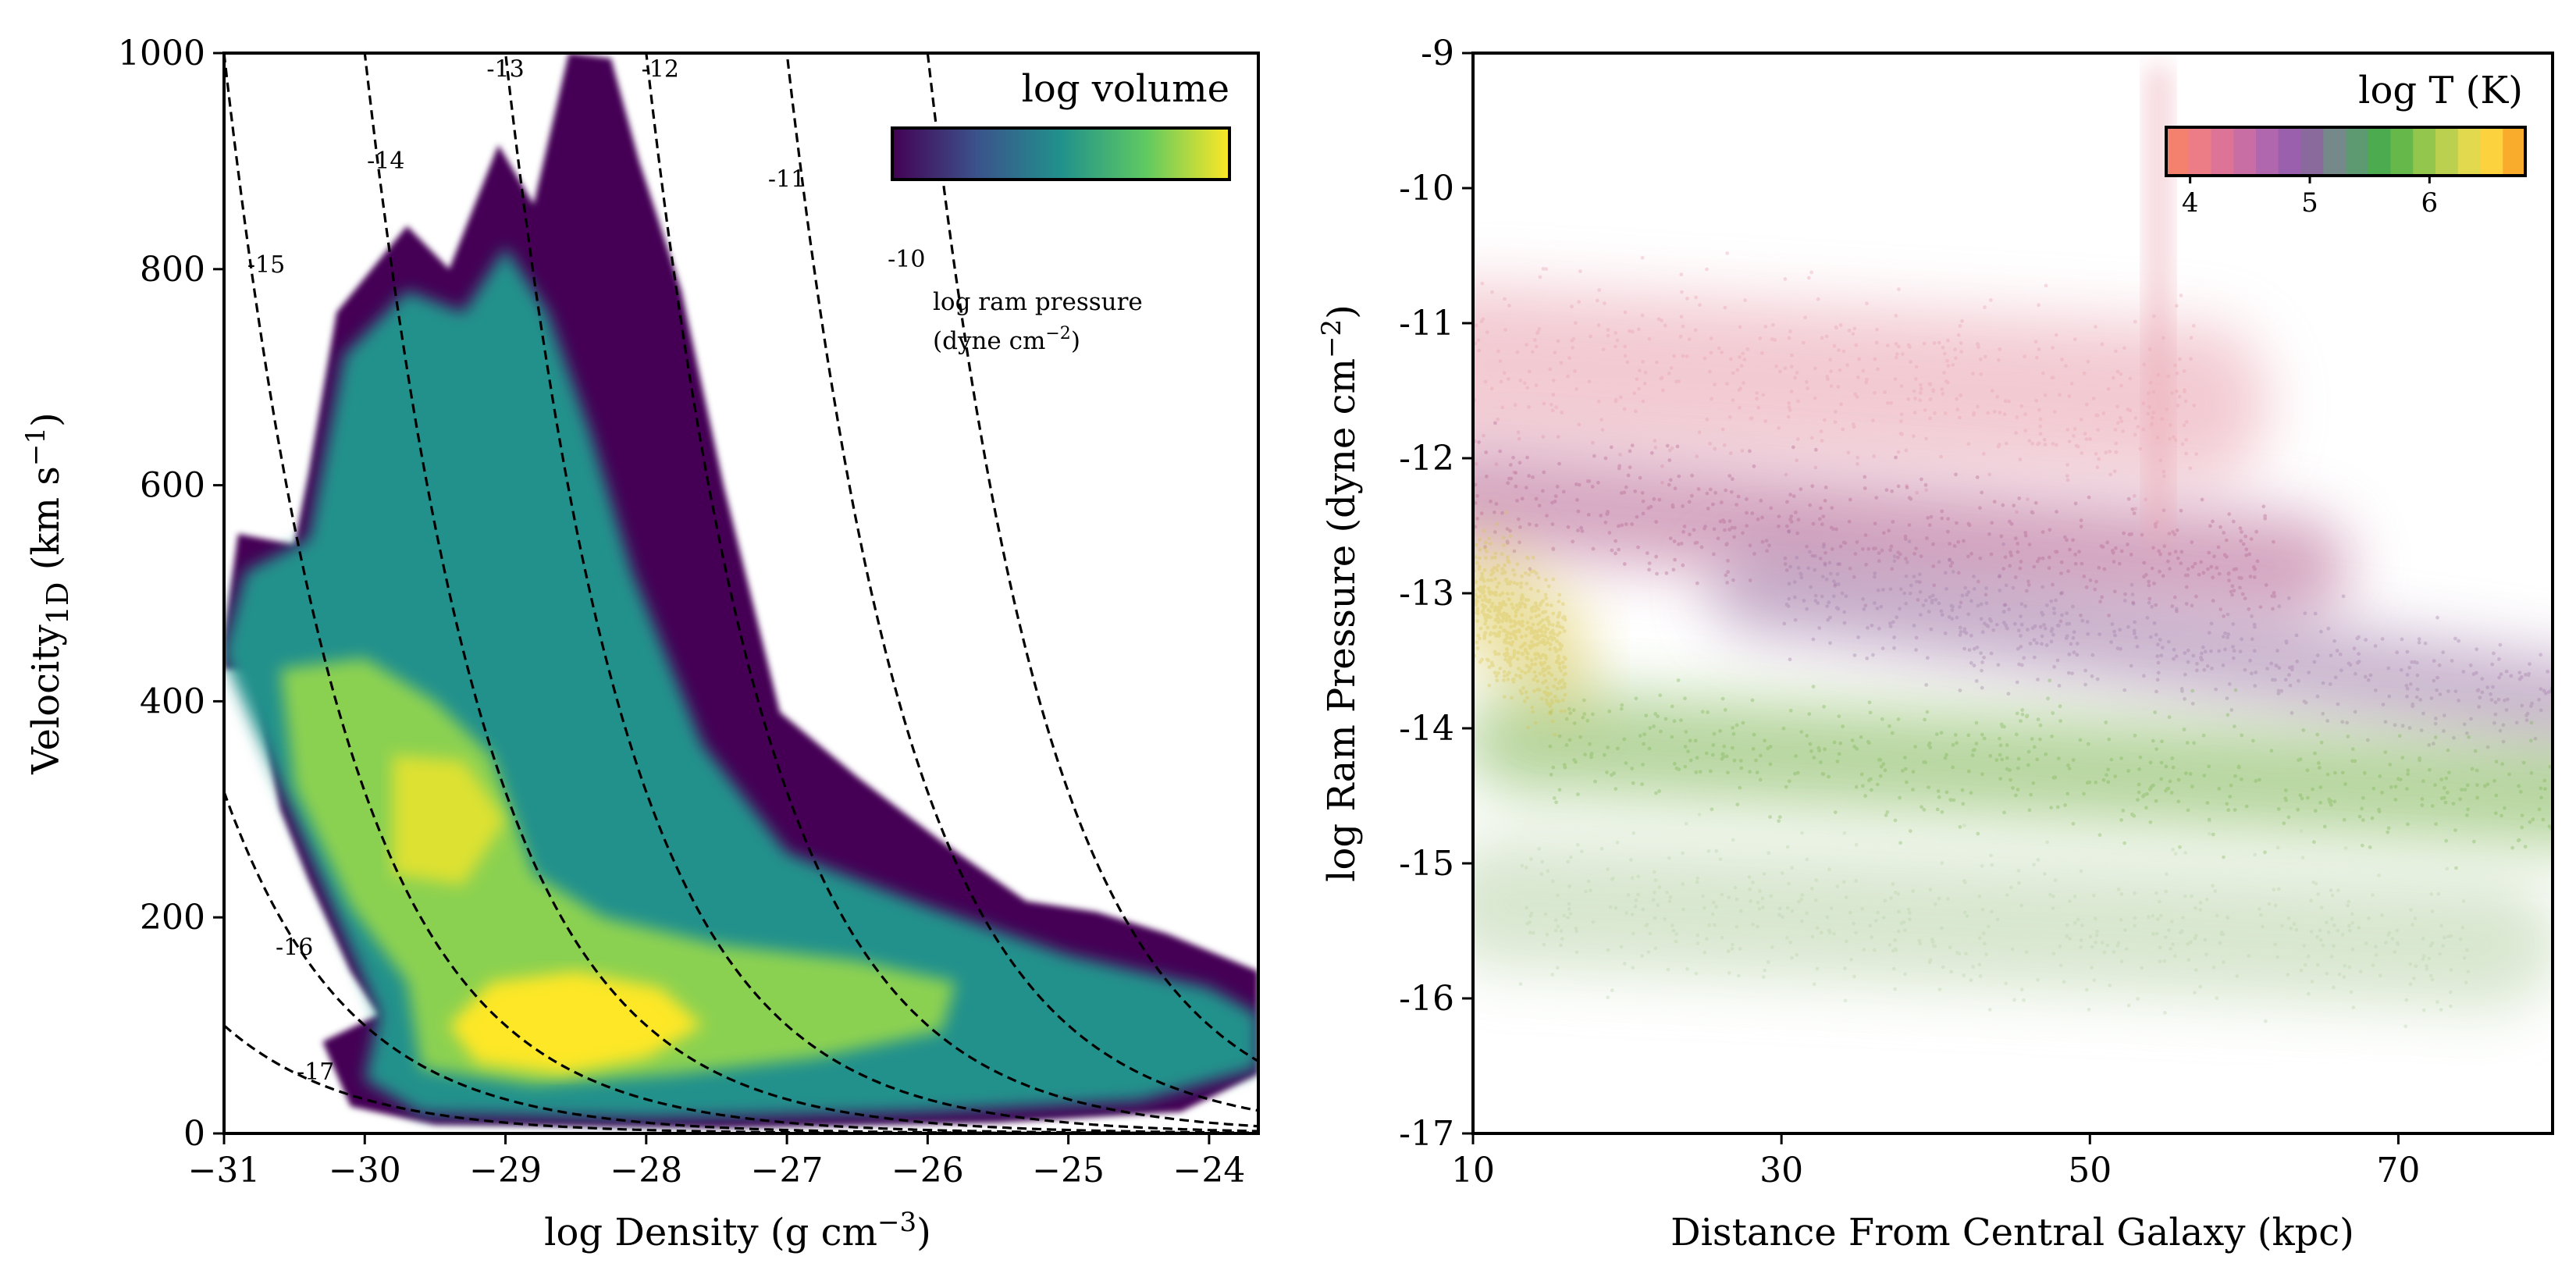 This screenshot has height=1288, width=2576. I want to click on colorbar-segment, so click(2424, 151).